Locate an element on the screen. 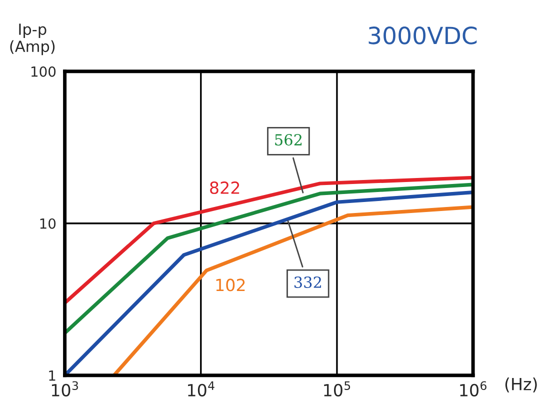 This screenshot has height=408, width=540. x-axis-title: (Hz) is located at coordinates (521, 385).